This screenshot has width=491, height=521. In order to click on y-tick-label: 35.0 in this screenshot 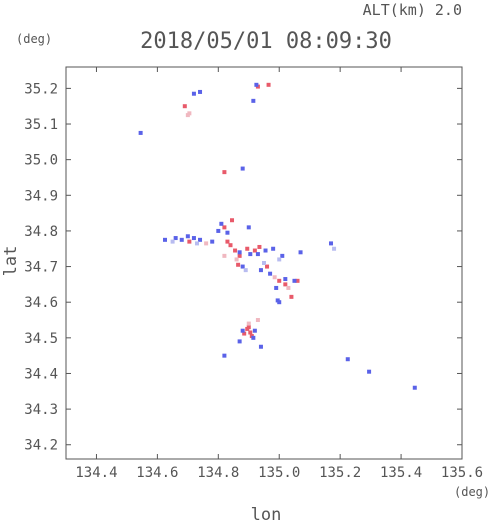, I will do `click(41, 161)`.